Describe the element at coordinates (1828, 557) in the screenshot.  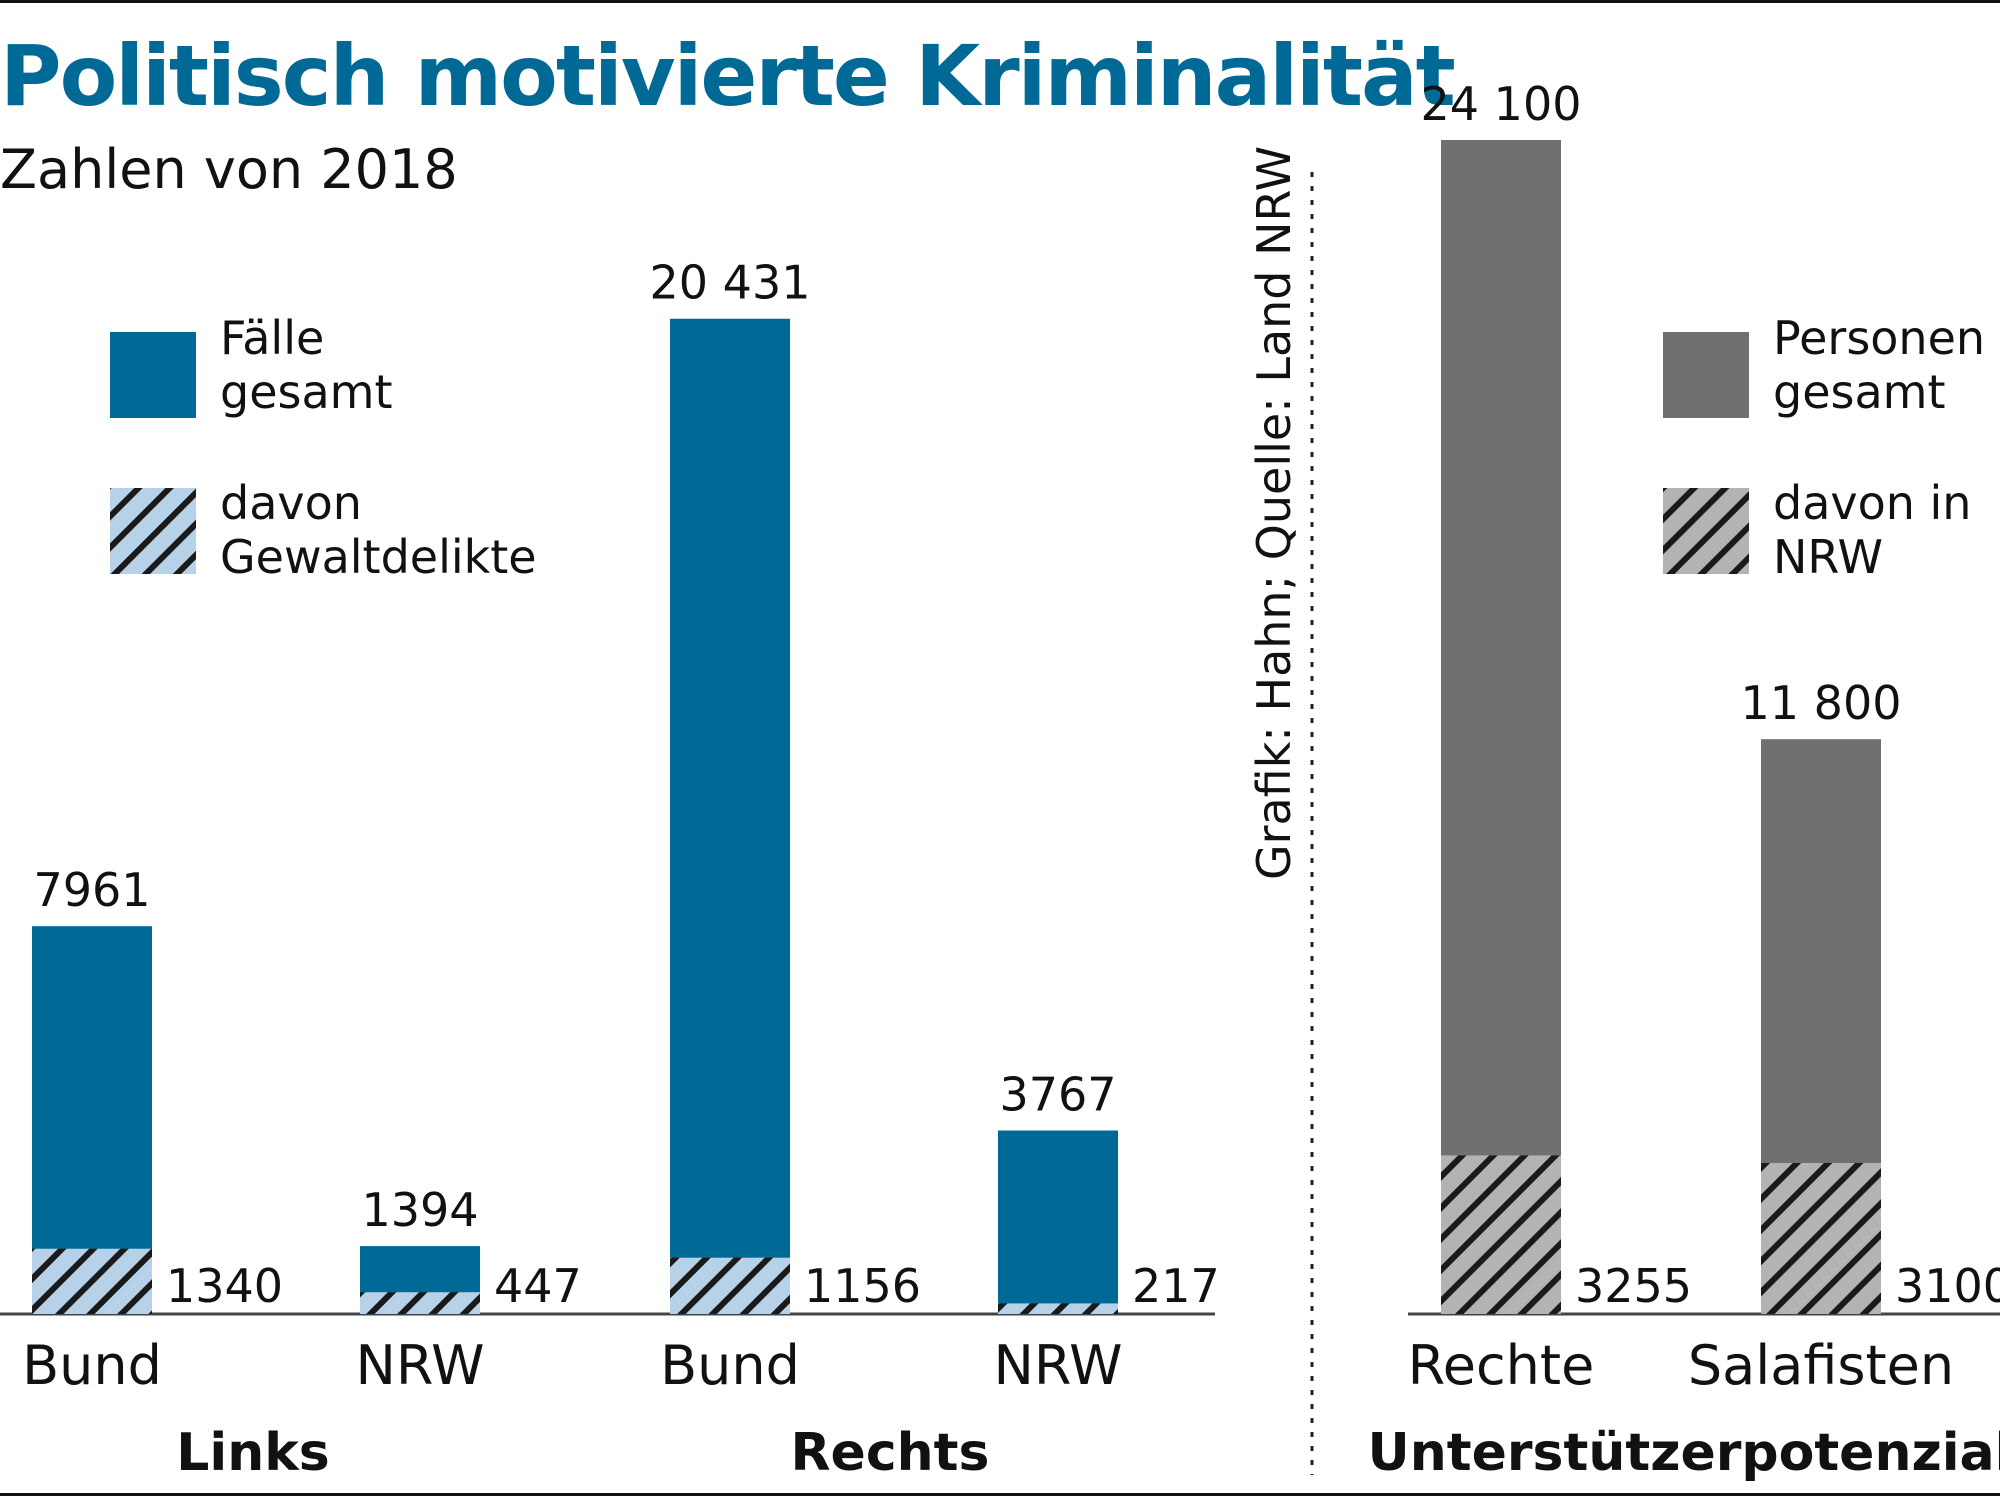
I see `legend-label-persons-nrw-2: NRW` at that location.